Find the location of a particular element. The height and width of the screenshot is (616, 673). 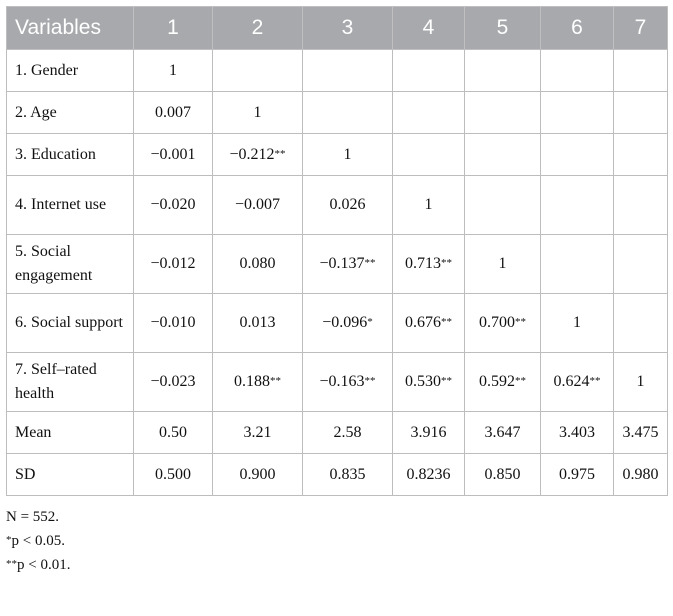

table-cell: 0.835 is located at coordinates (347, 474).